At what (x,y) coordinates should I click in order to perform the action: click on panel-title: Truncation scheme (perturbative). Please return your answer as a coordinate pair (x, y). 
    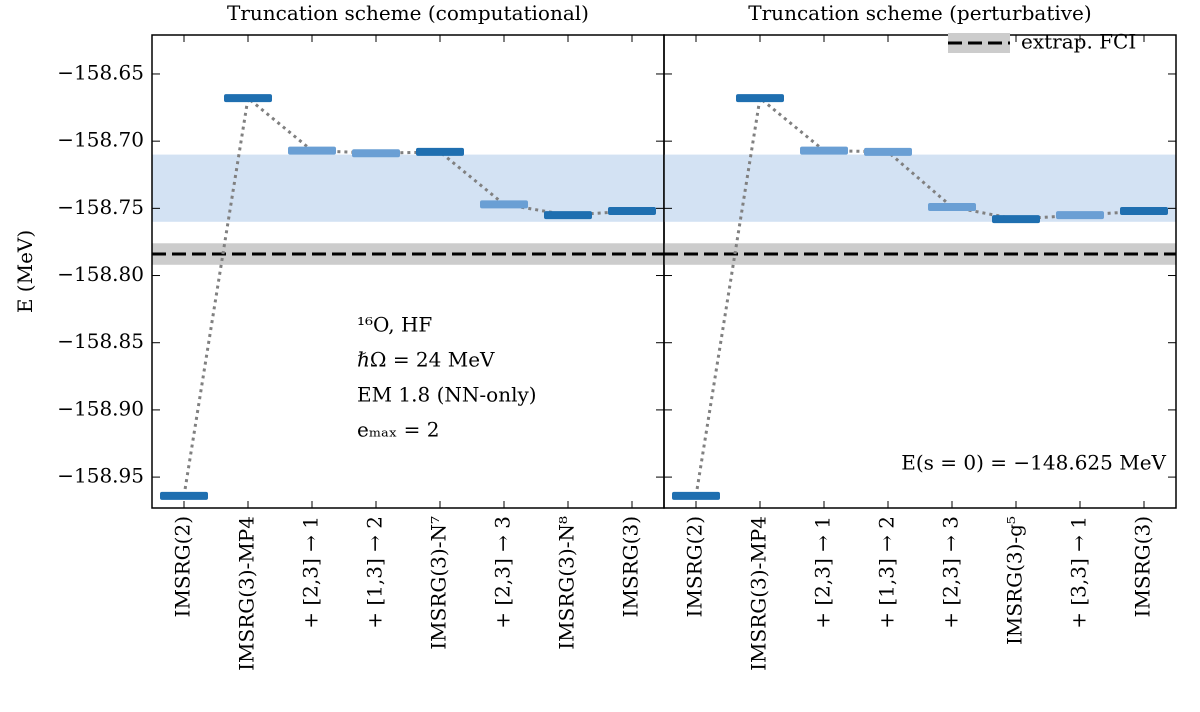
    Looking at the image, I should click on (919, 13).